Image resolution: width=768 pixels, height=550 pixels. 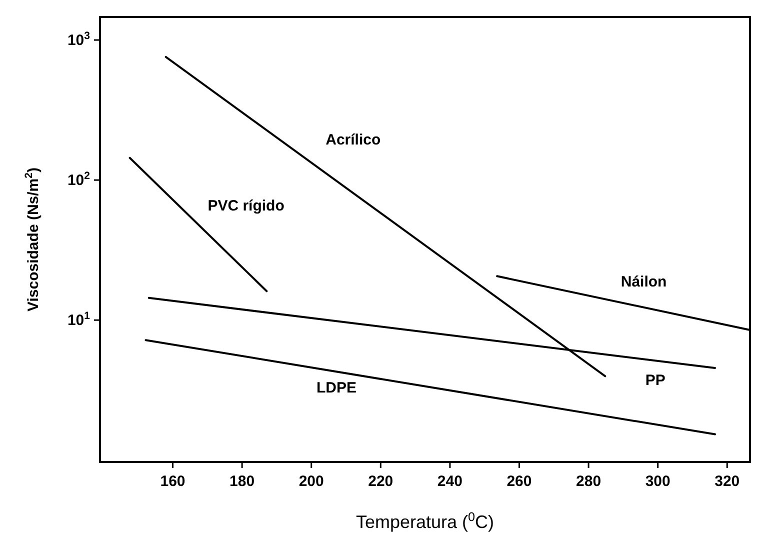 What do you see at coordinates (657, 481) in the screenshot?
I see `x-tick-label: 300` at bounding box center [657, 481].